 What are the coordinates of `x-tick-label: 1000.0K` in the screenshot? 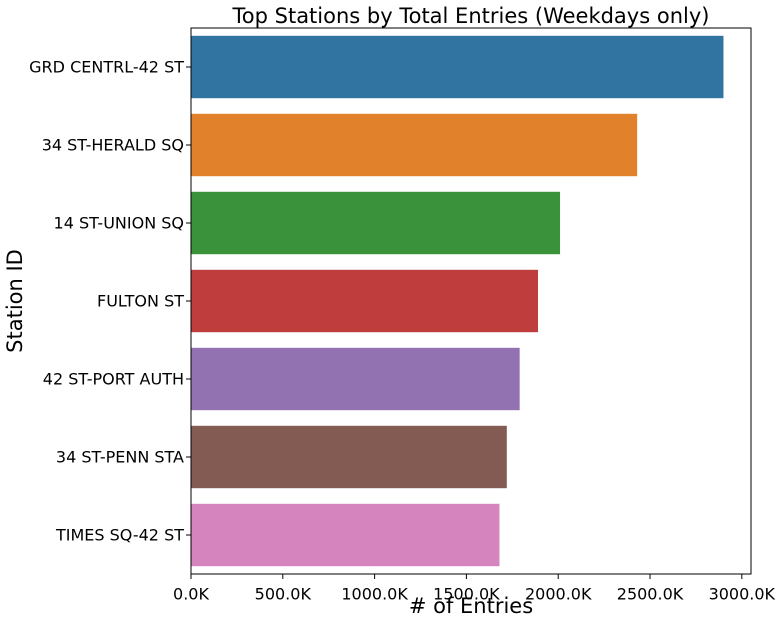 It's located at (374, 594).